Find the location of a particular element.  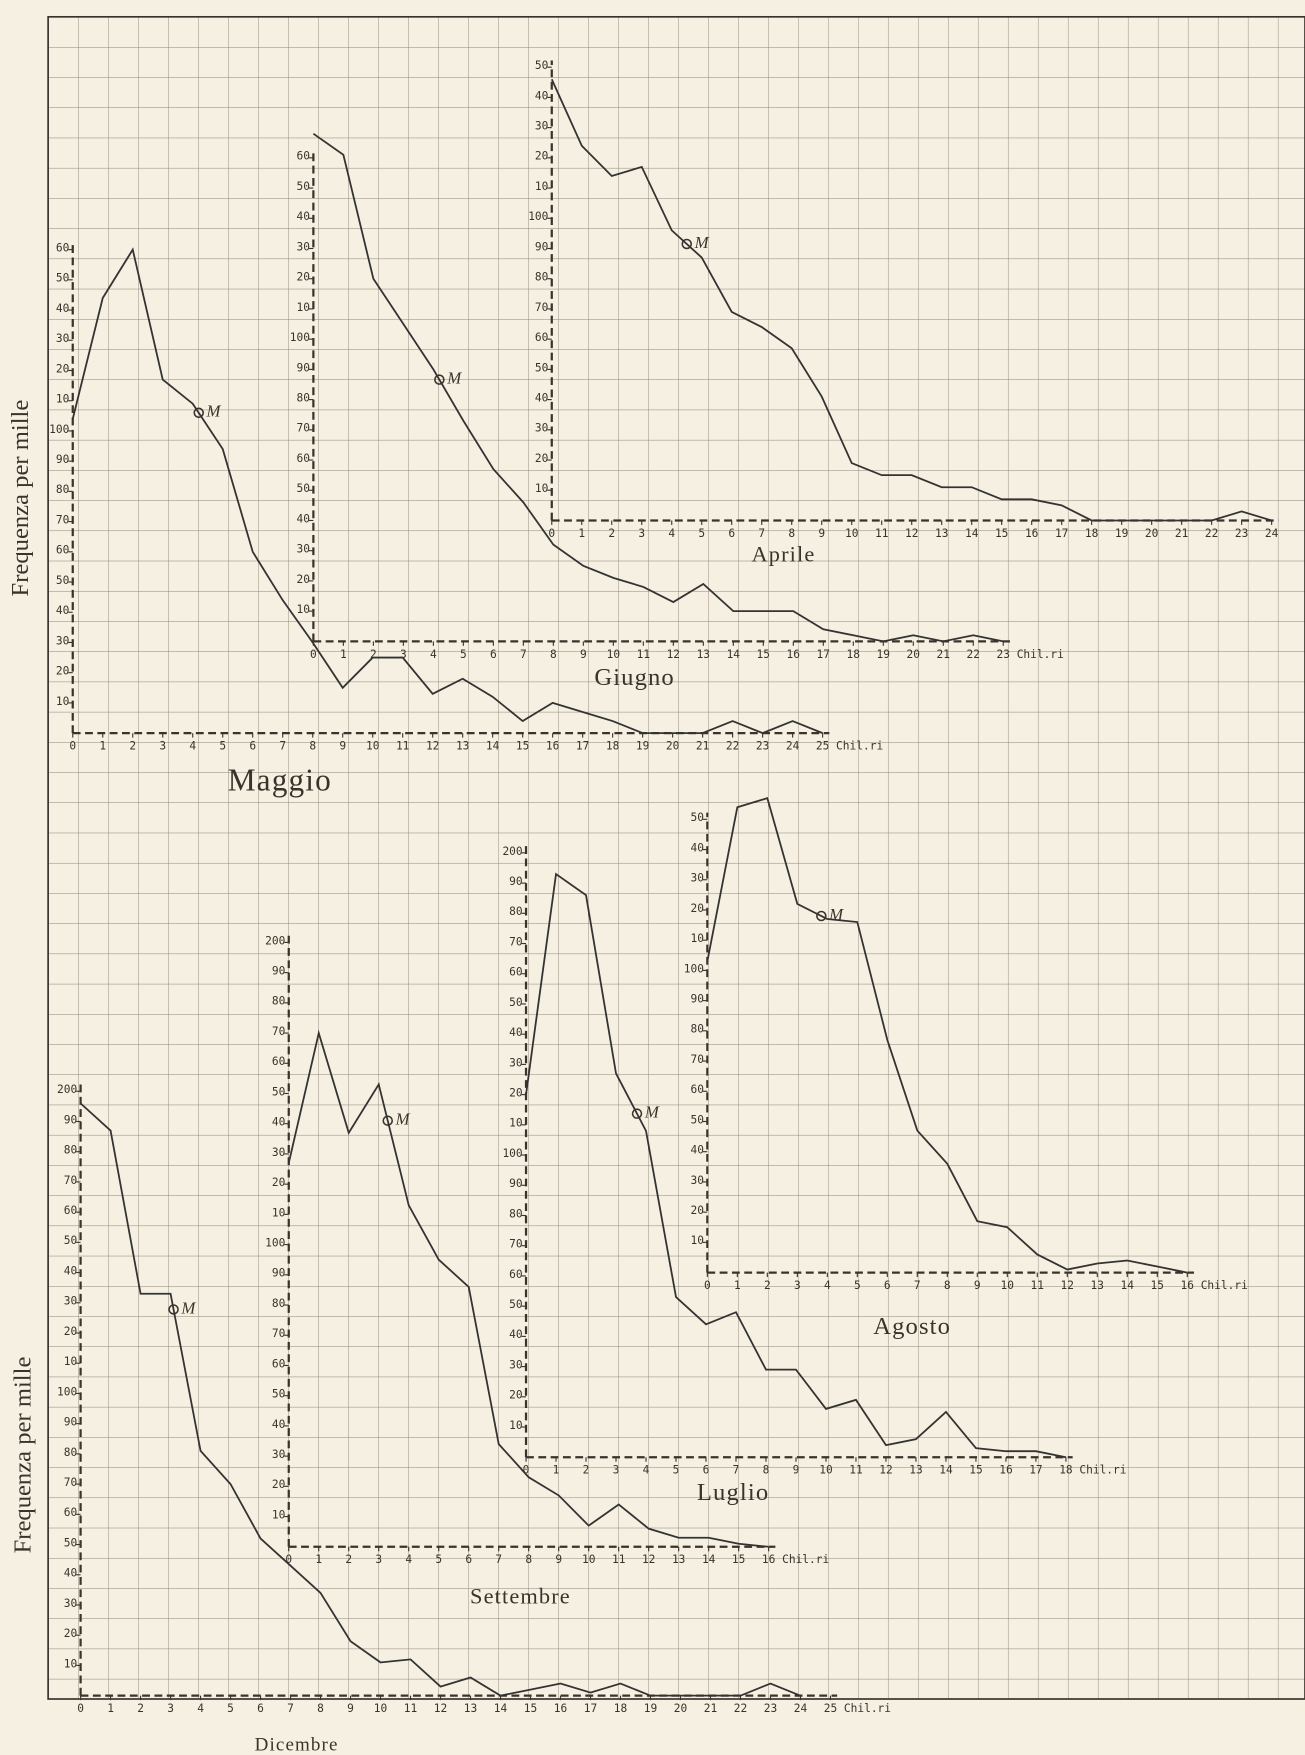

x-tick-label: 22 is located at coordinates (740, 1708).